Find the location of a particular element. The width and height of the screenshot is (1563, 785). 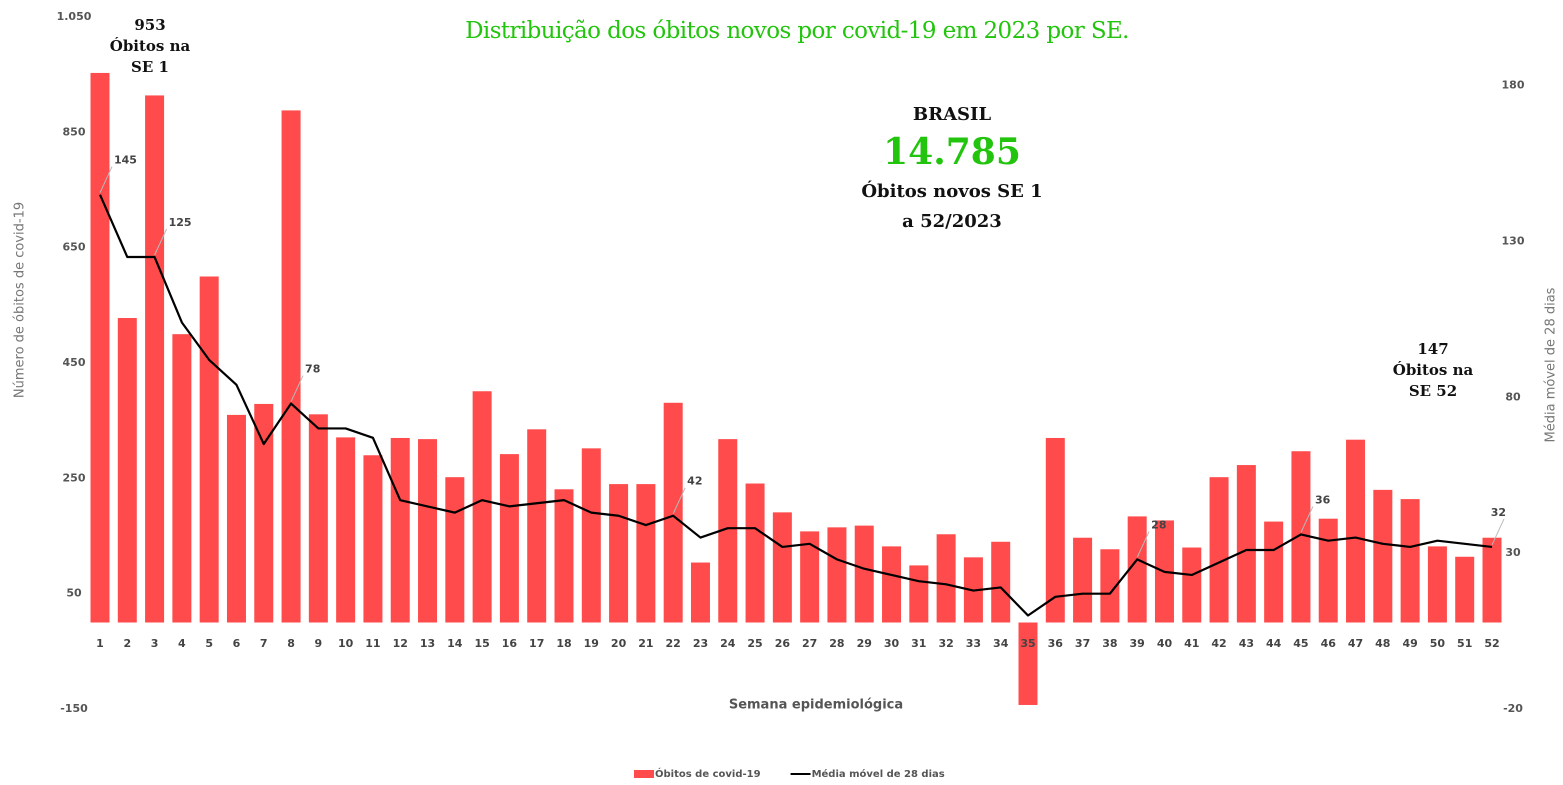

data-label: 36 is located at coordinates (1323, 499).